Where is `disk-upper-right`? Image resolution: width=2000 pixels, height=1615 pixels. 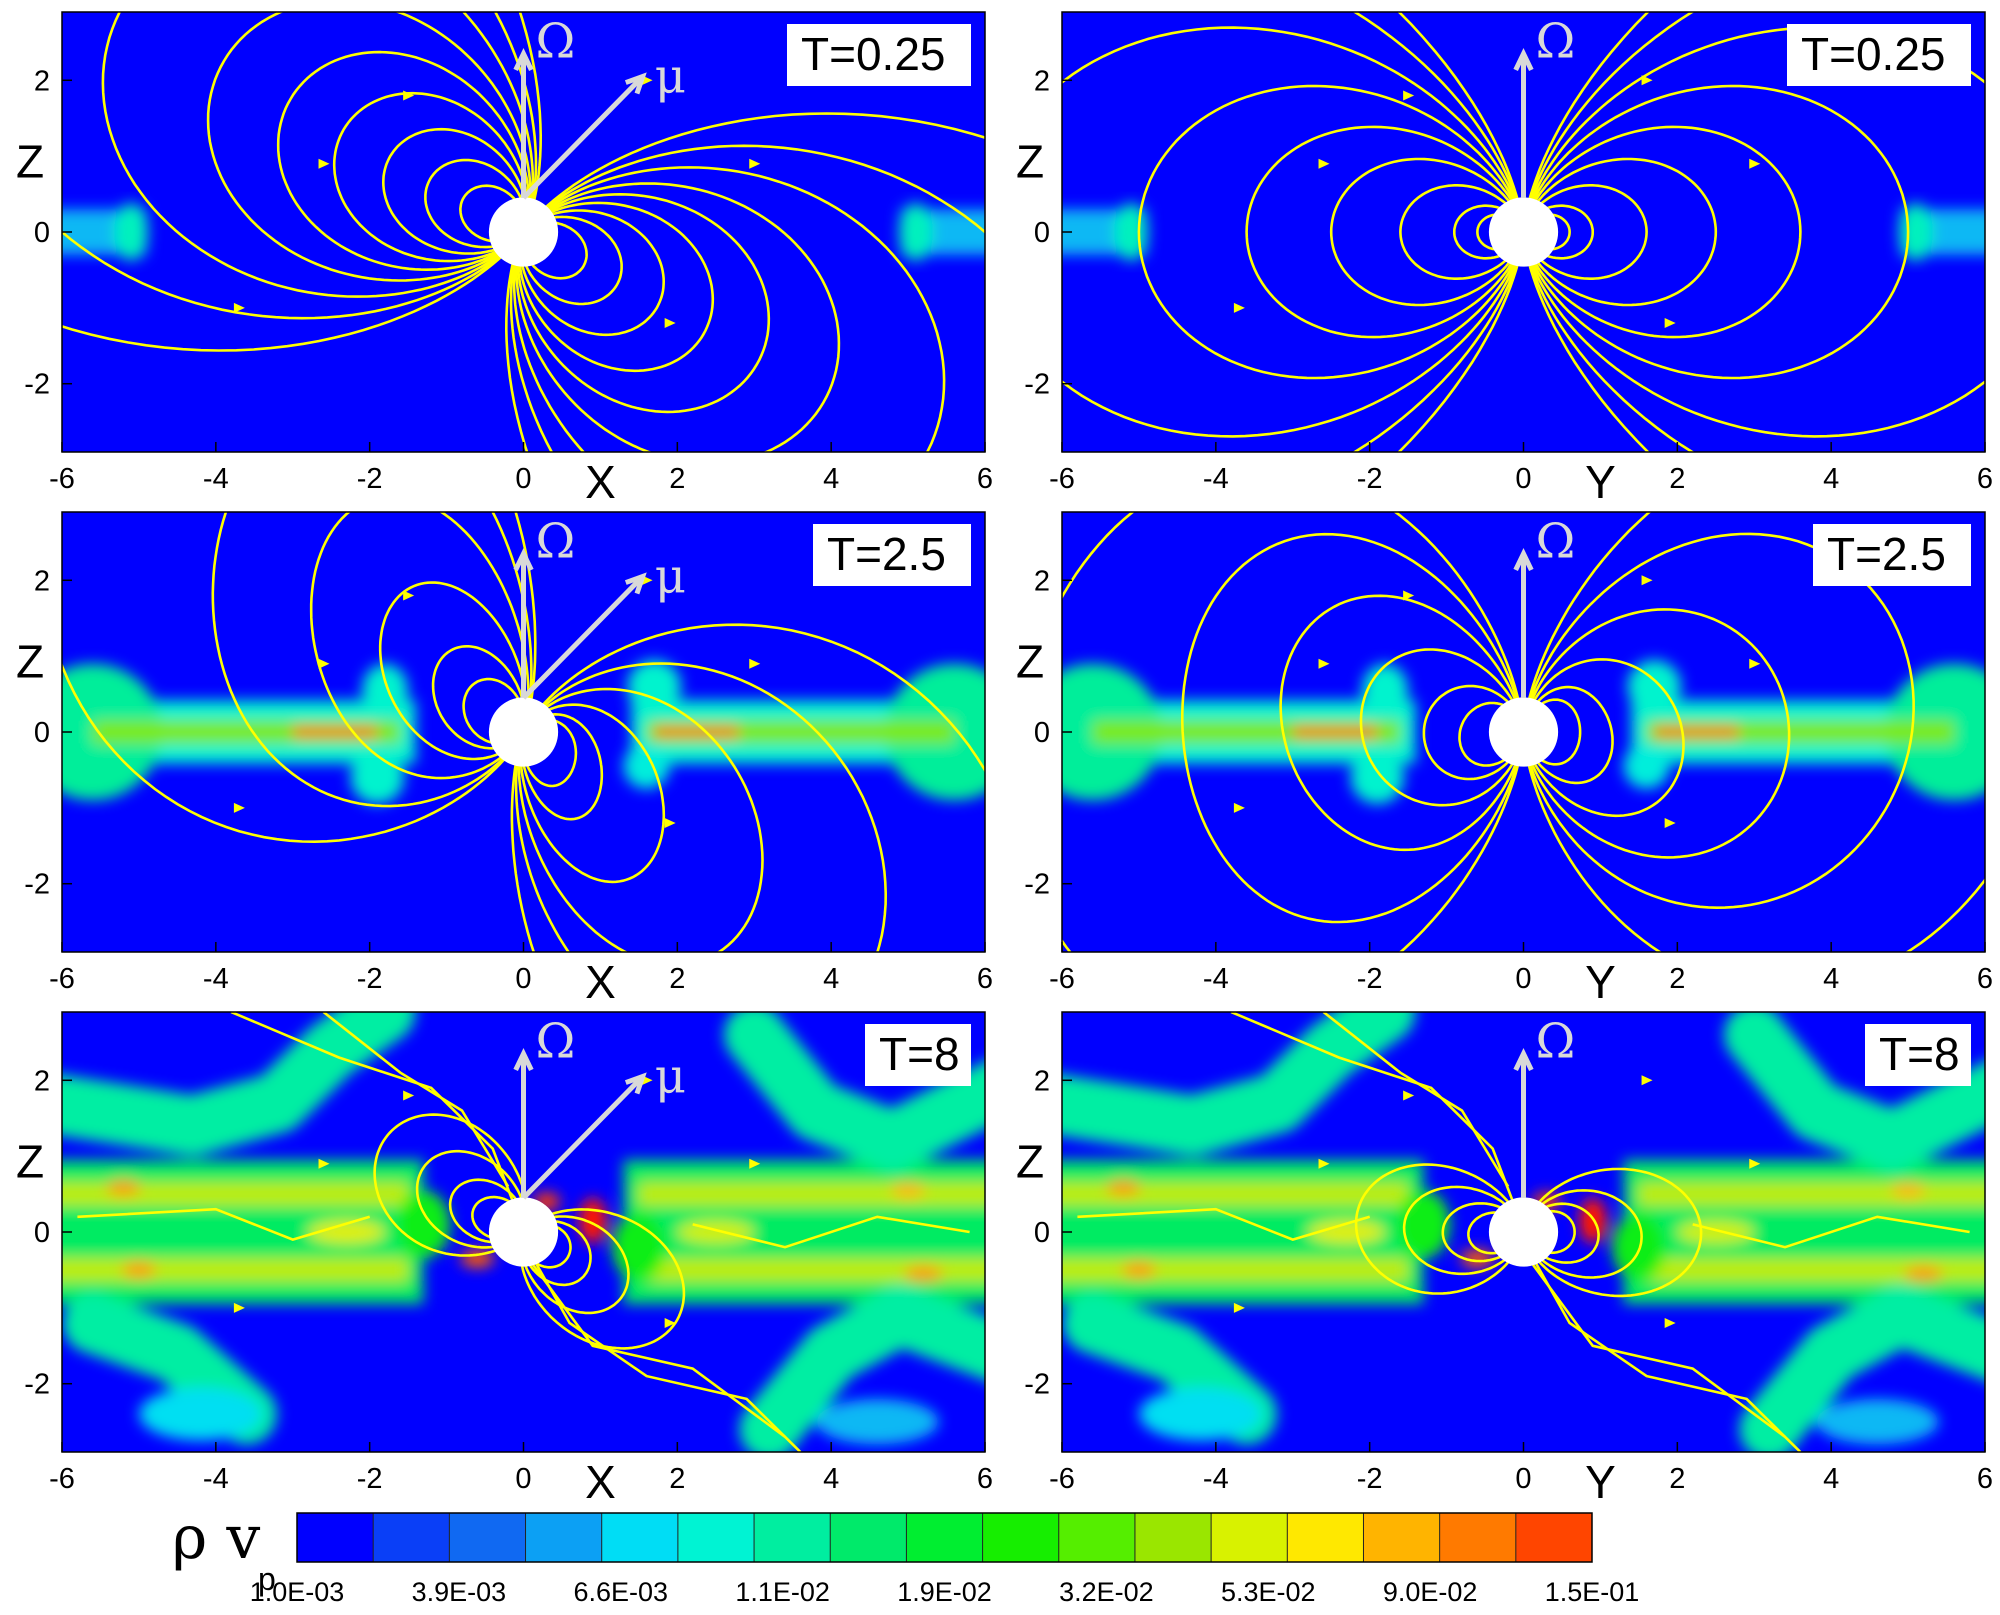 disk-upper-right is located at coordinates (1811, 1194).